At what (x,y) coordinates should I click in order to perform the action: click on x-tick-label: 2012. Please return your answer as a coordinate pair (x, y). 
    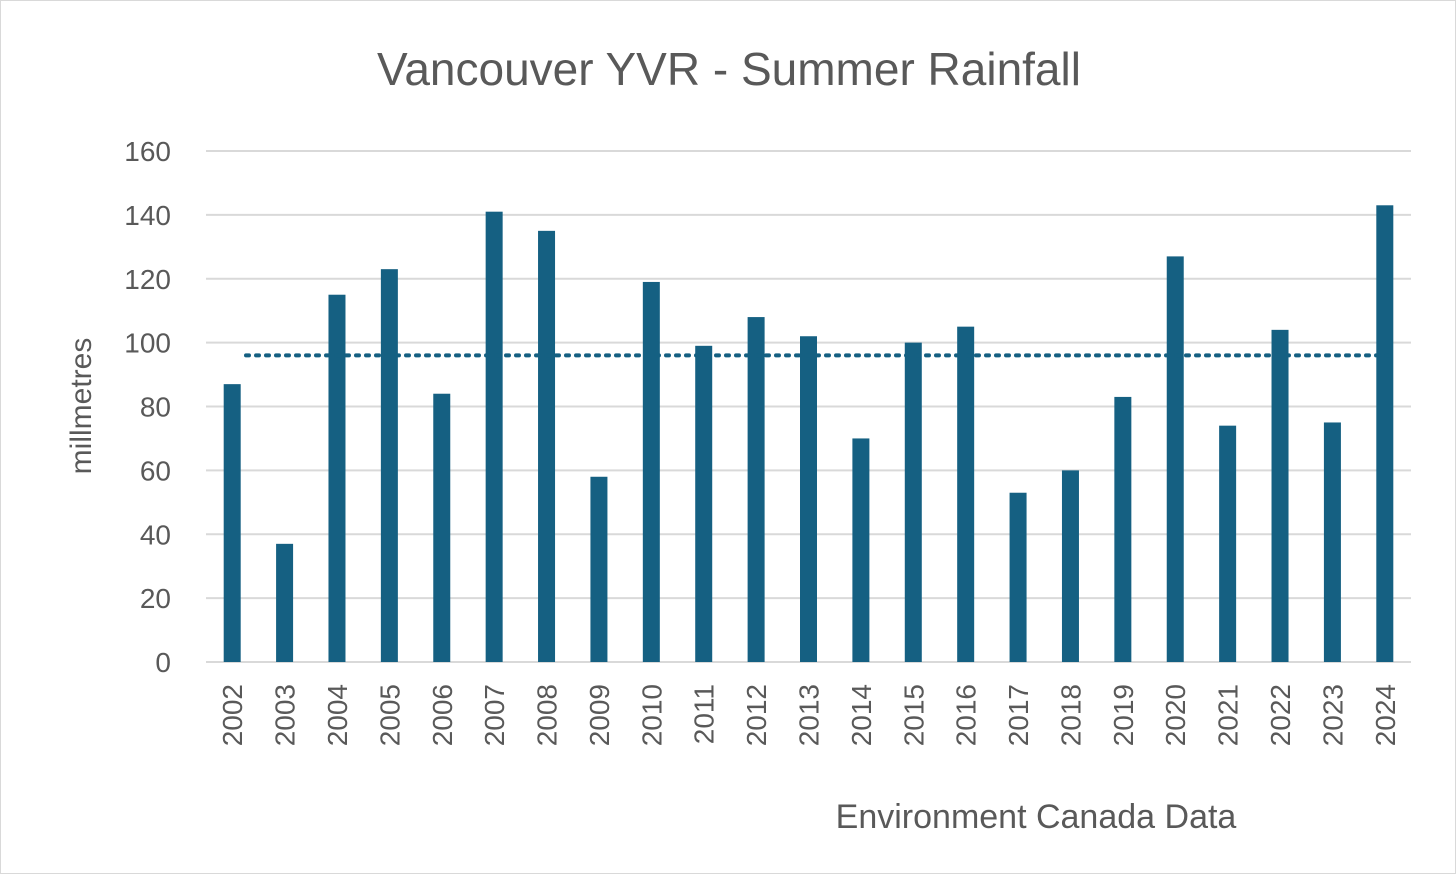
    Looking at the image, I should click on (756, 715).